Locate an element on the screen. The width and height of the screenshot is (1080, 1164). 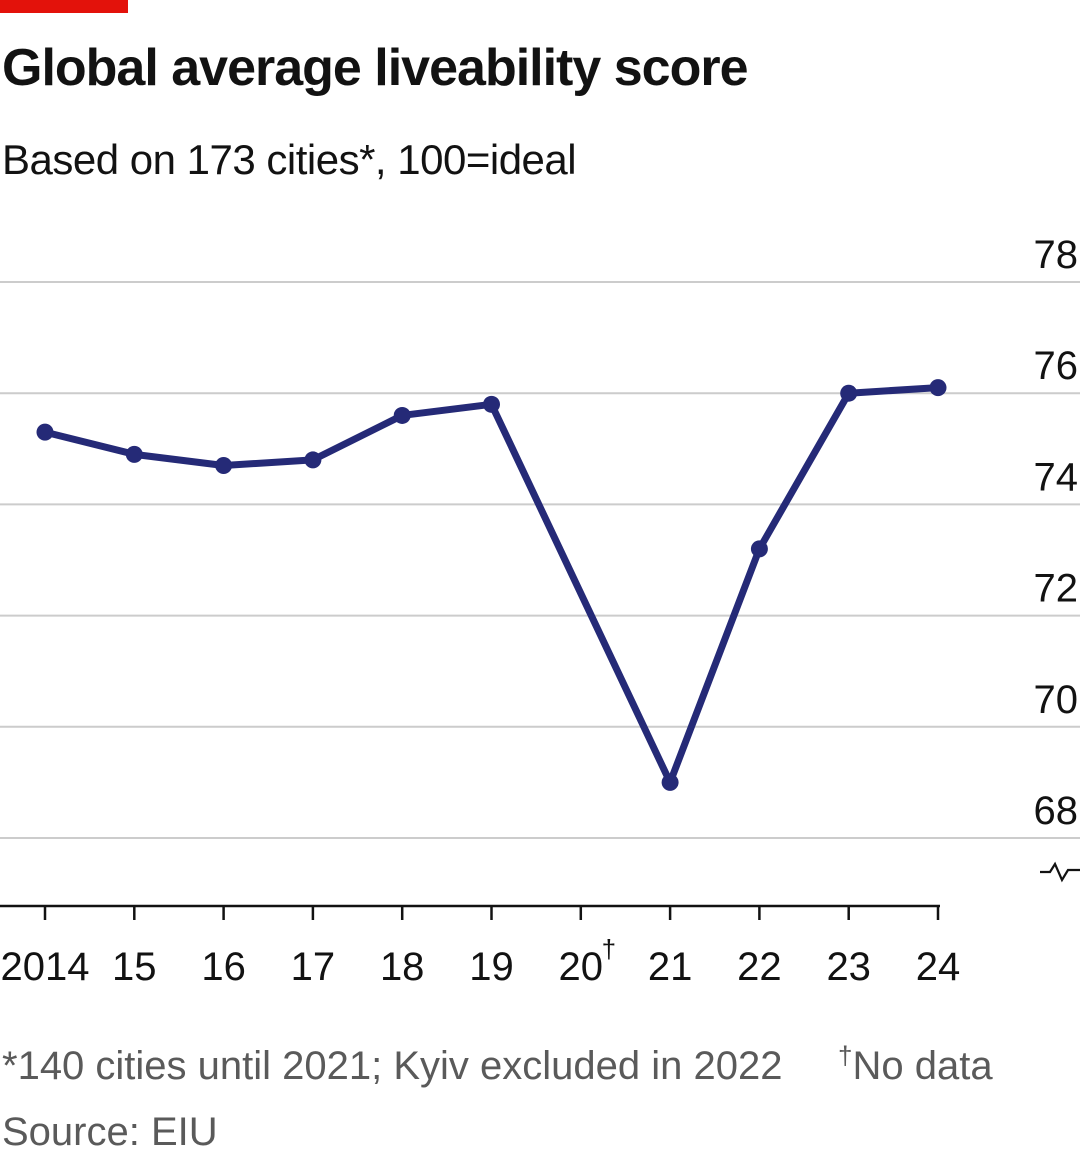
brand-accent-bar is located at coordinates (64, 6).